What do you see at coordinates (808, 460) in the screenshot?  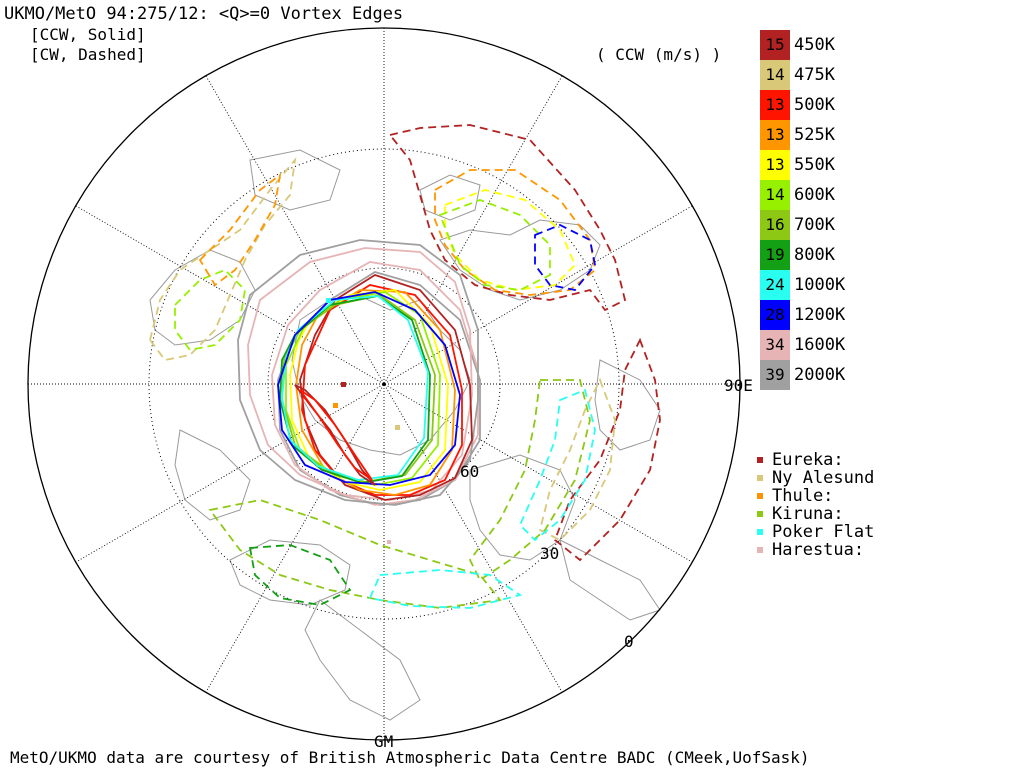 I see `station-label: Eureka:` at bounding box center [808, 460].